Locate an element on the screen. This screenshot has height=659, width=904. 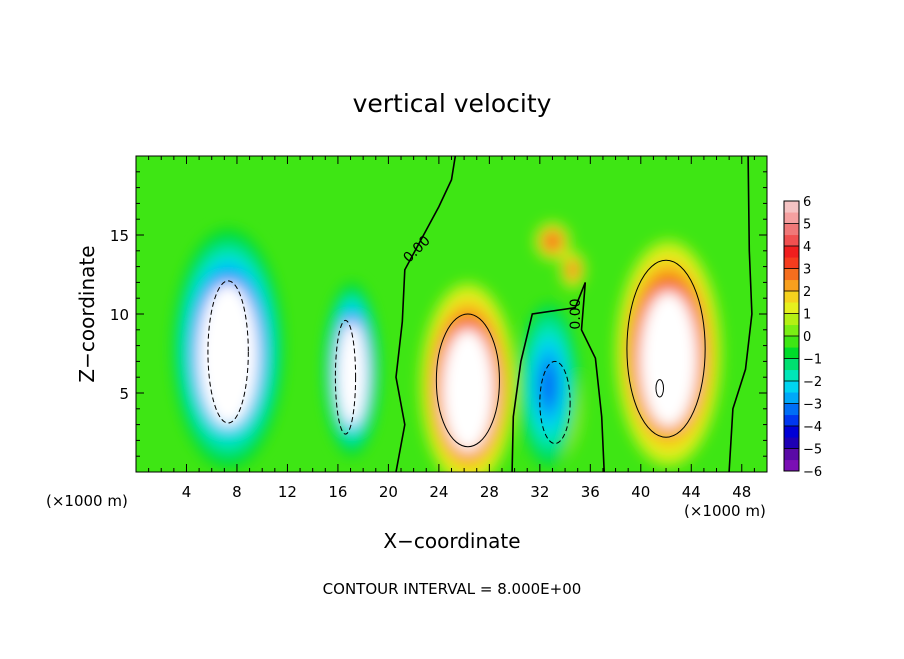
x-axis-label: X−coordinate is located at coordinates (451, 541).